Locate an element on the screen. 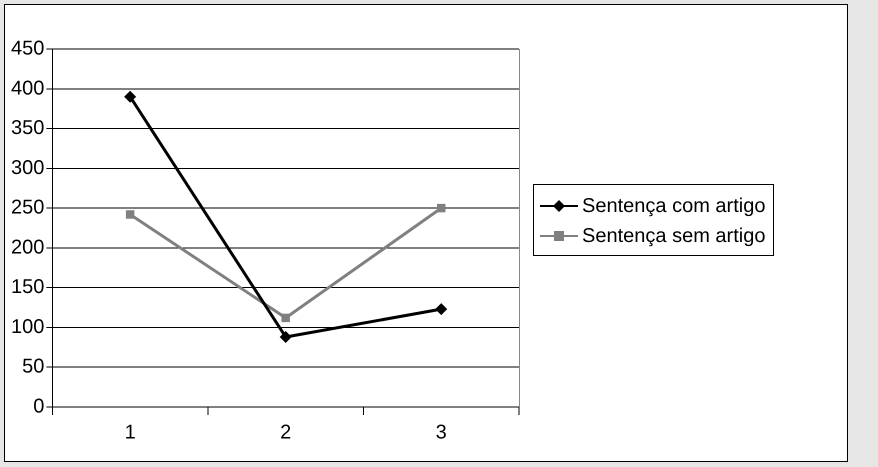  legend-label: Sentença sem artigo is located at coordinates (674, 236).